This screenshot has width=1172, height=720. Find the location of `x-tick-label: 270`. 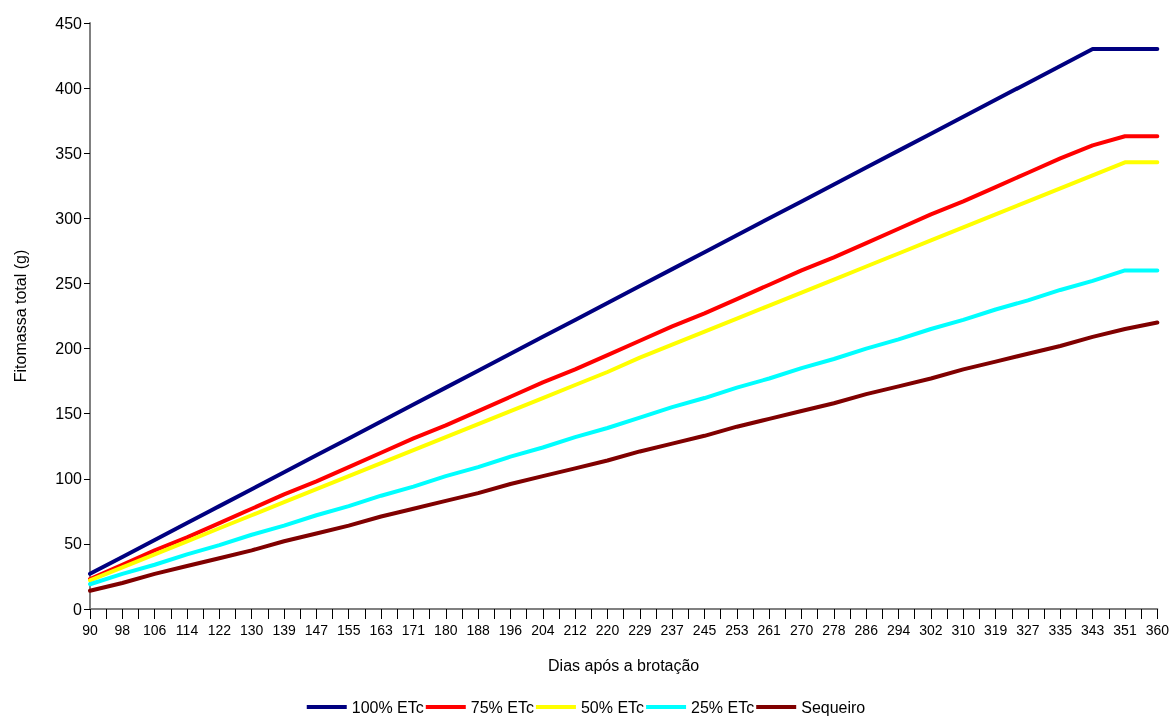

x-tick-label: 270 is located at coordinates (801, 630).